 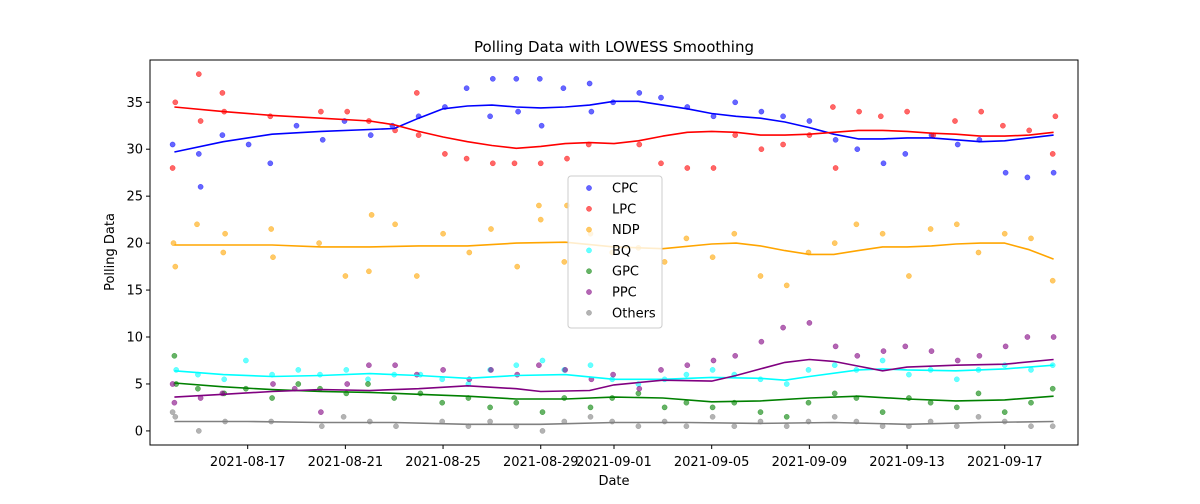 I want to click on smooth-line-lpc, so click(x=614, y=128).